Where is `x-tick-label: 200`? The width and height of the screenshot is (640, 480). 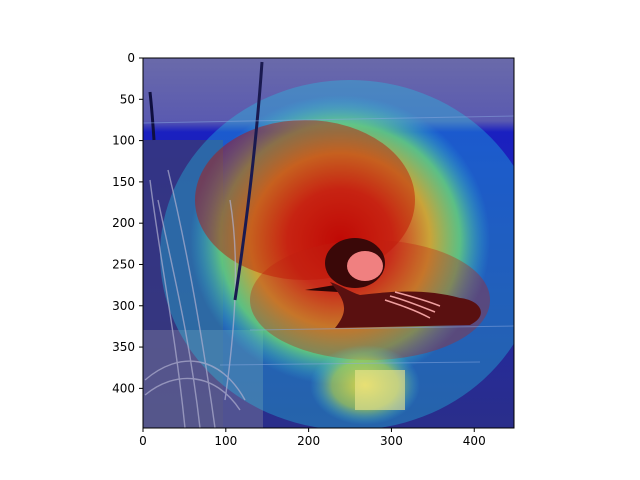
x-tick-label: 200 is located at coordinates (308, 441).